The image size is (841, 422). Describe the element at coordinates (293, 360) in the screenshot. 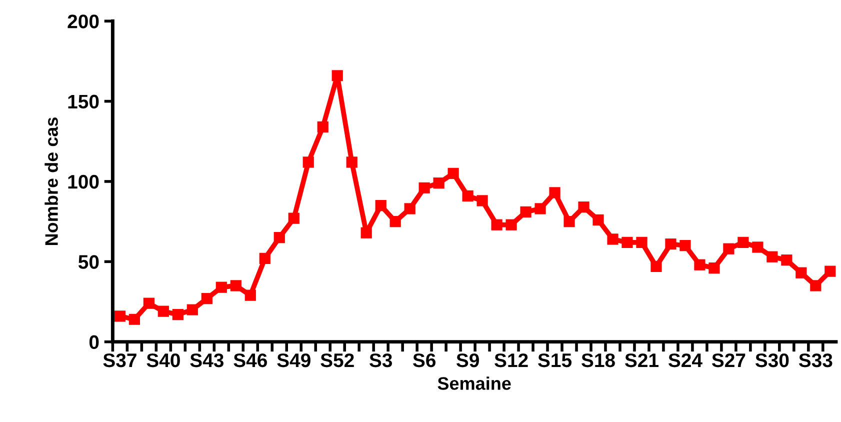

I see `x-tick-label: S49` at that location.